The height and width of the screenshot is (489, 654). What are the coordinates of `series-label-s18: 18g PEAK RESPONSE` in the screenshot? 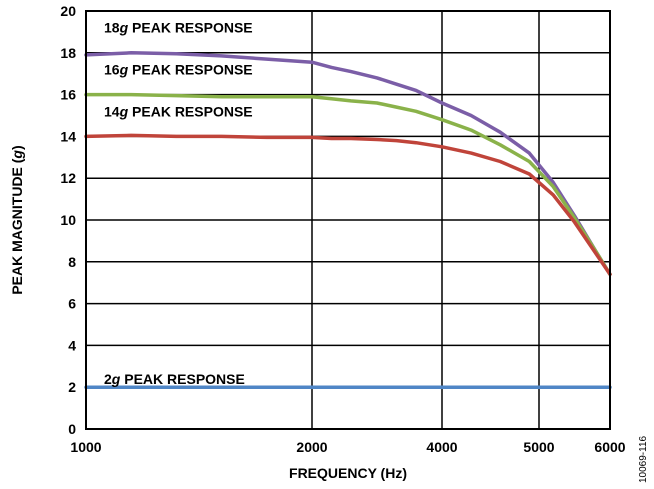 It's located at (178, 28).